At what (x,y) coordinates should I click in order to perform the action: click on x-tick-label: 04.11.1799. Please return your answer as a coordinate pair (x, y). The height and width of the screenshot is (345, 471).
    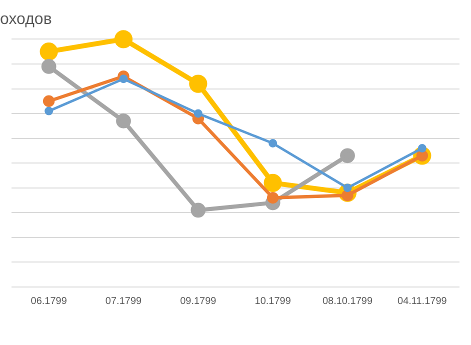
    Looking at the image, I should click on (423, 301).